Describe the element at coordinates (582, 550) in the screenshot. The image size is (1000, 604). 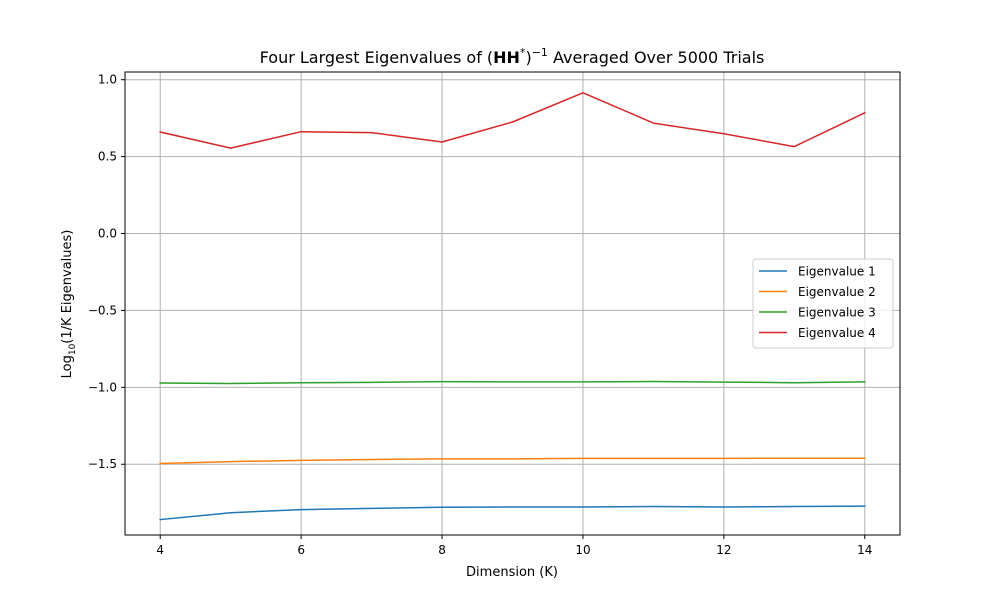
I see `x-tick-label: 10` at that location.